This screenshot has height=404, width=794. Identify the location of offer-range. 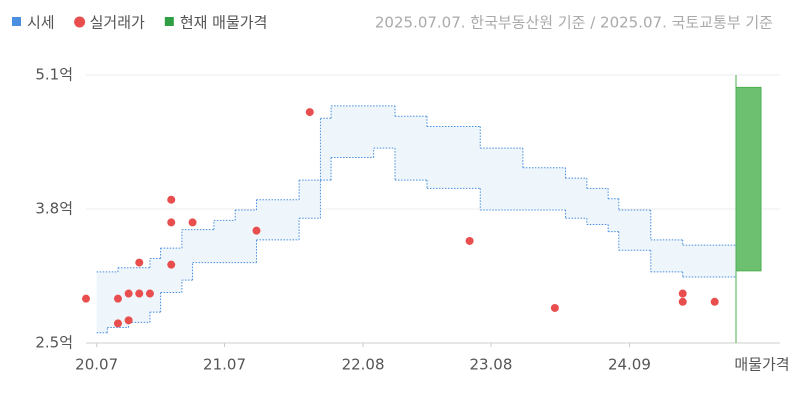
(748, 179).